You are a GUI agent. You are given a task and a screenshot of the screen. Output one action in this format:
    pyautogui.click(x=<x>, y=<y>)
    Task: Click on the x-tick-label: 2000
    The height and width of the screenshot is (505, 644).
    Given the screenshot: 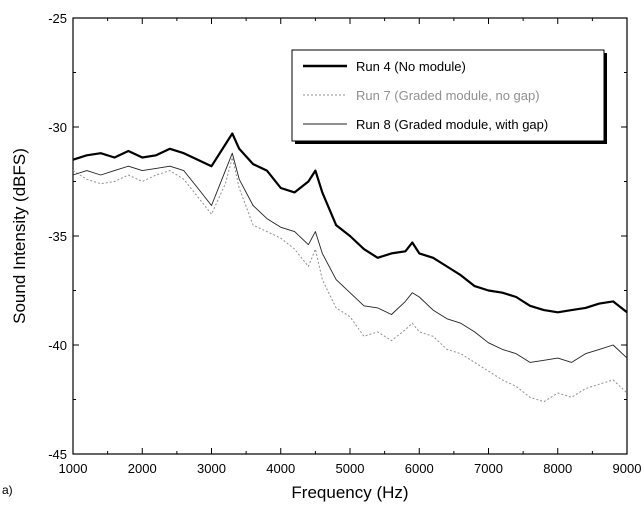 What is the action you would take?
    pyautogui.click(x=142, y=468)
    